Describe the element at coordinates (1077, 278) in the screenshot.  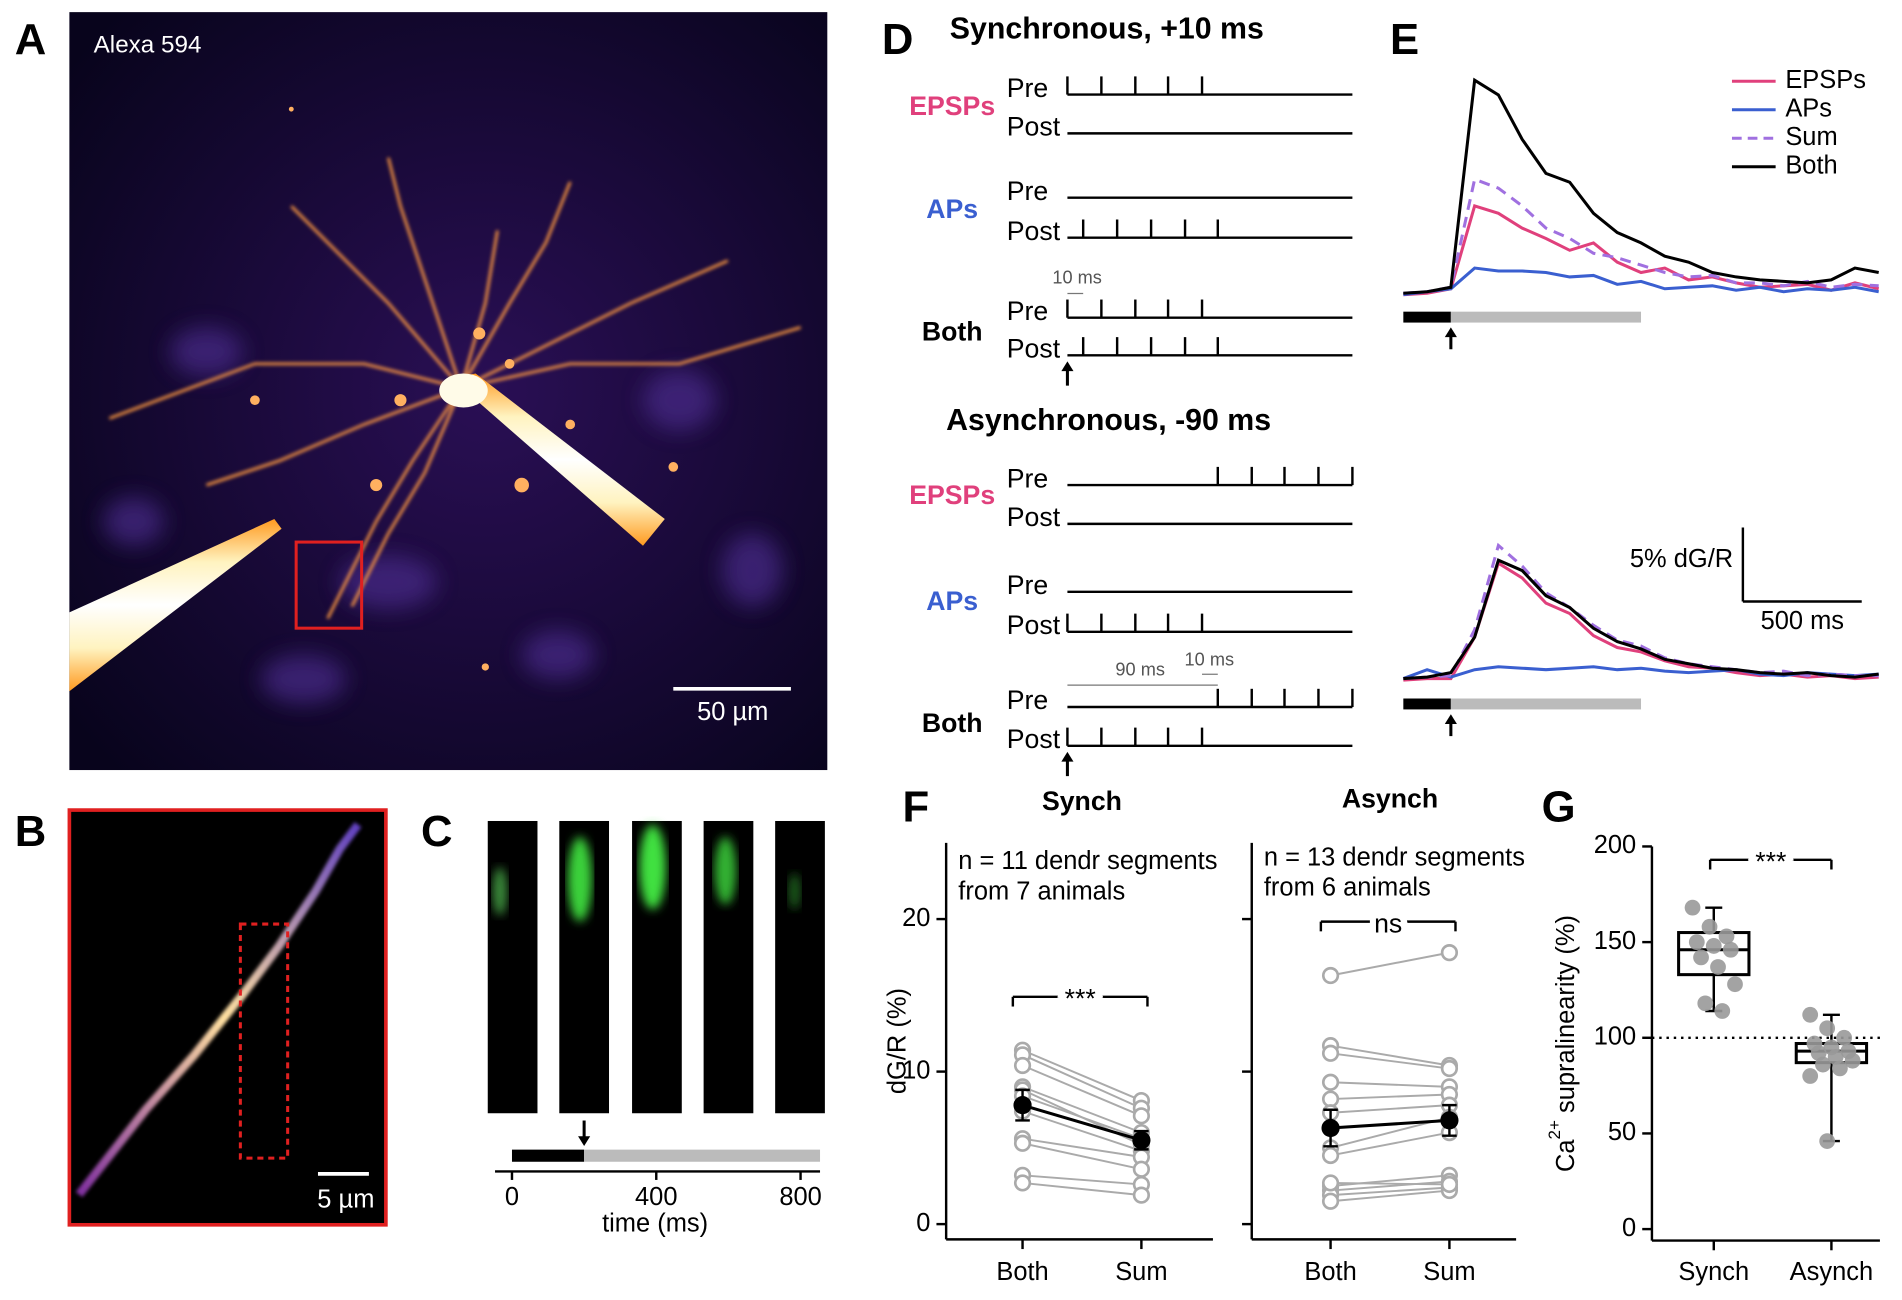
I see `interval-label: 10 ms` at that location.